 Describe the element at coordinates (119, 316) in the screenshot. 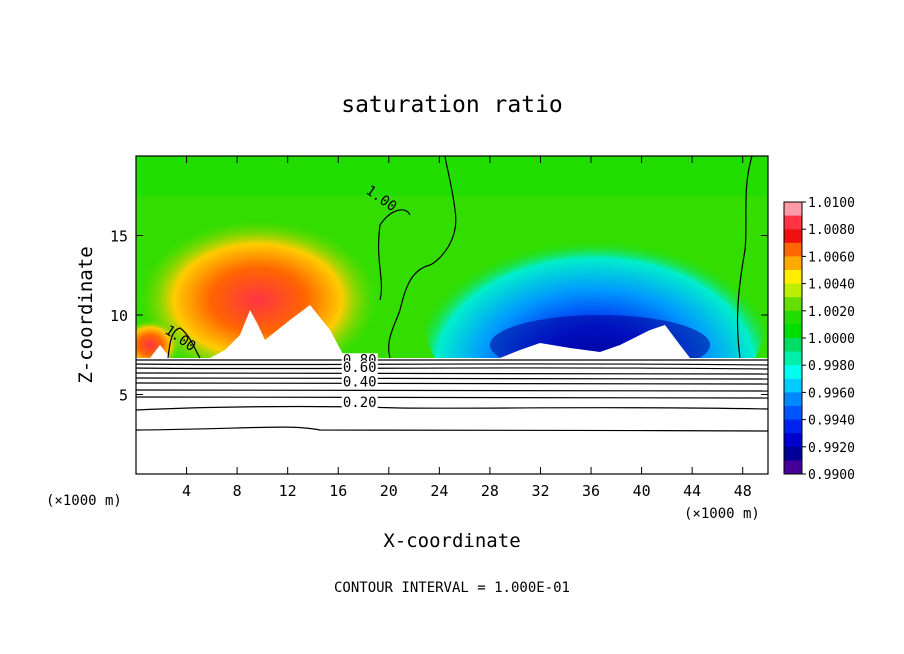

I see `y-tick-label: 10` at that location.